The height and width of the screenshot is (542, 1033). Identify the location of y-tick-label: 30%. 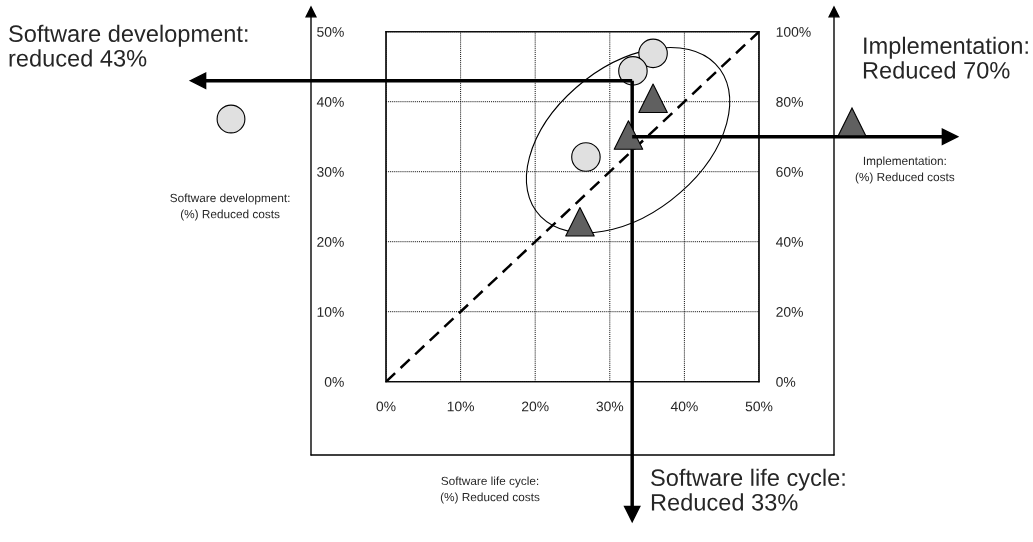
(330, 172).